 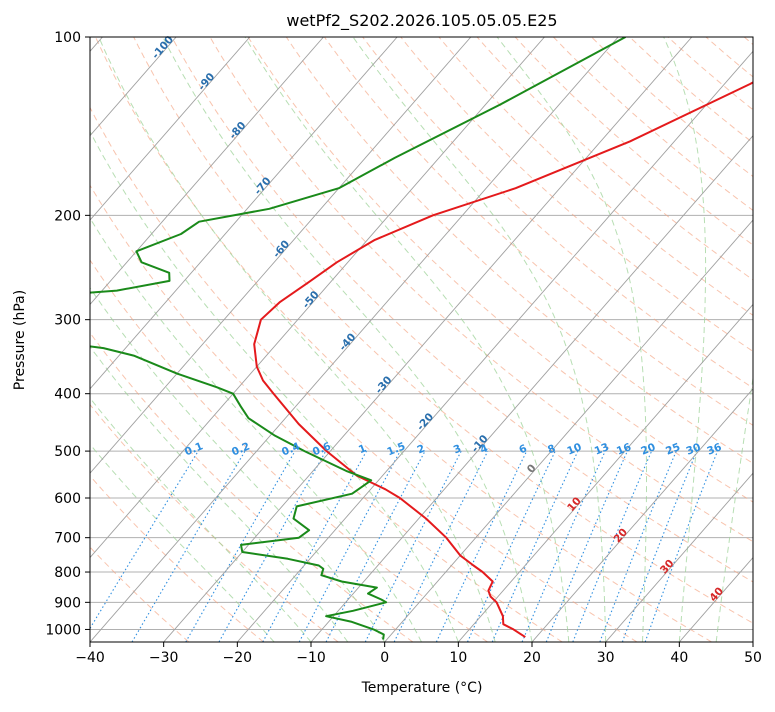 What do you see at coordinates (90, 658) in the screenshot?
I see `x-tick-label: −40` at bounding box center [90, 658].